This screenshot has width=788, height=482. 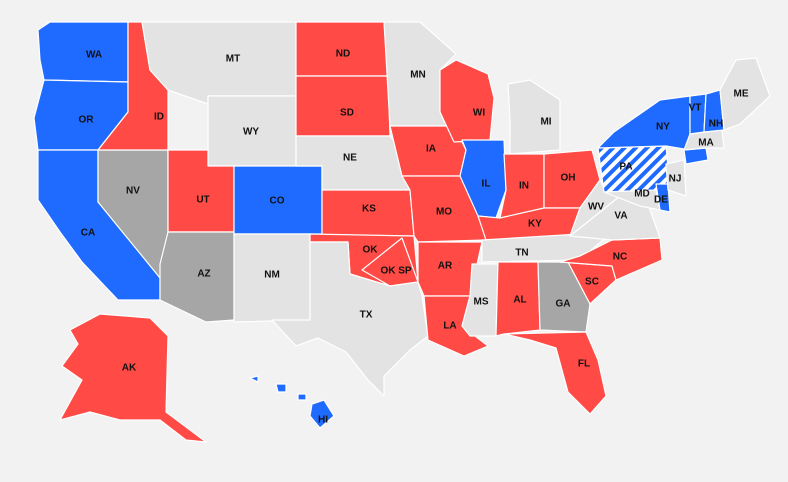 I want to click on label-DE: DE, so click(x=661, y=200).